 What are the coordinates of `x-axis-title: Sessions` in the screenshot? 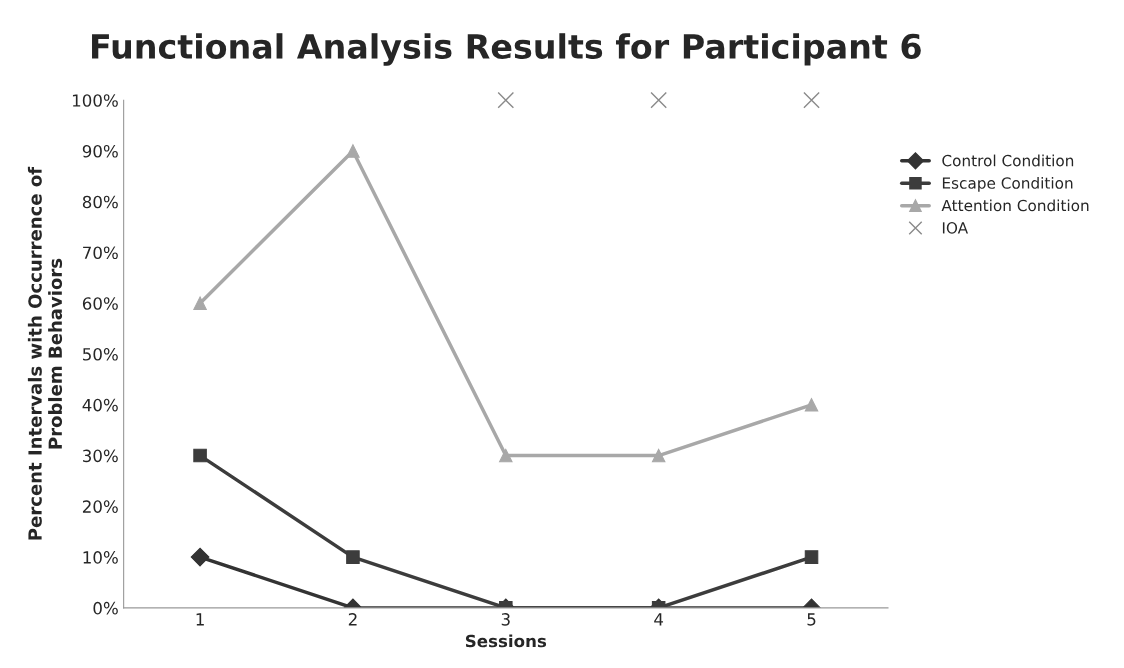 It's located at (506, 641).